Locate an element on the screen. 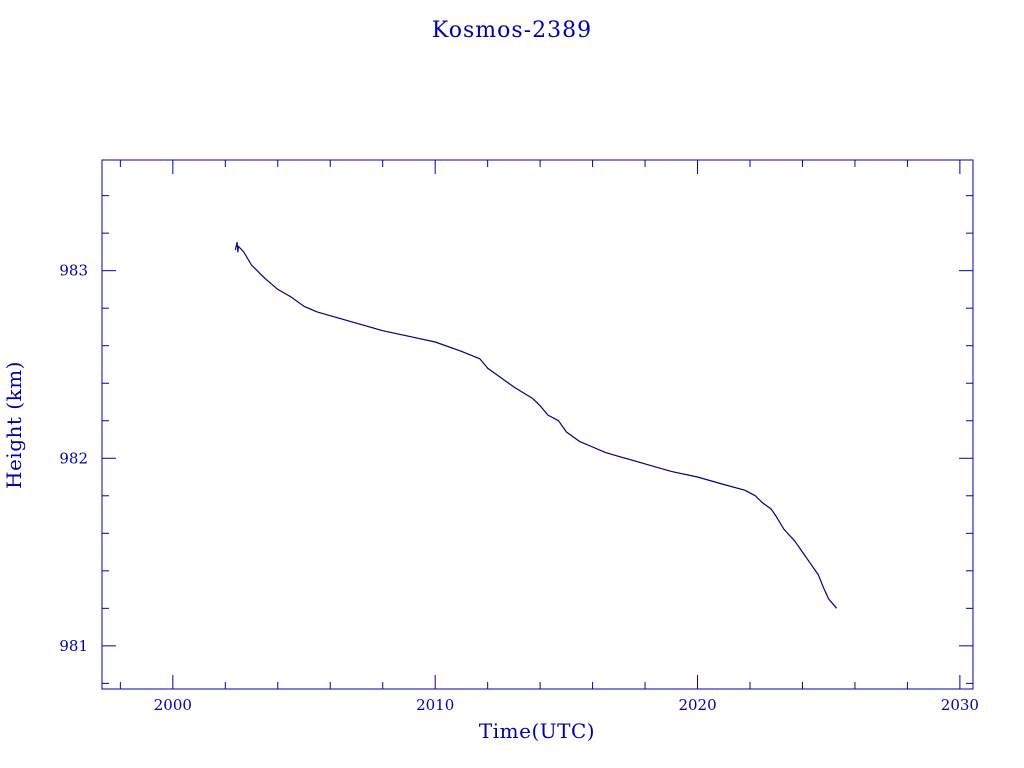 The width and height of the screenshot is (1024, 768). x-tick-label: 2020 is located at coordinates (697, 705).